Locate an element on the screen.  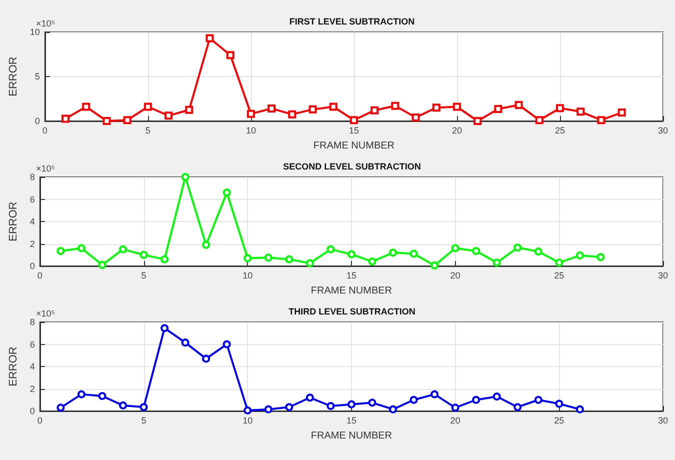
x-tick-label: 0 is located at coordinates (45, 131).